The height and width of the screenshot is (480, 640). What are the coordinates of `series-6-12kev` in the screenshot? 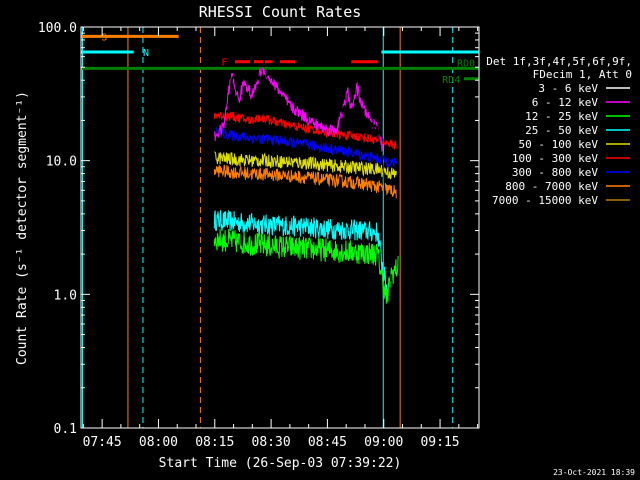 It's located at (298, 109).